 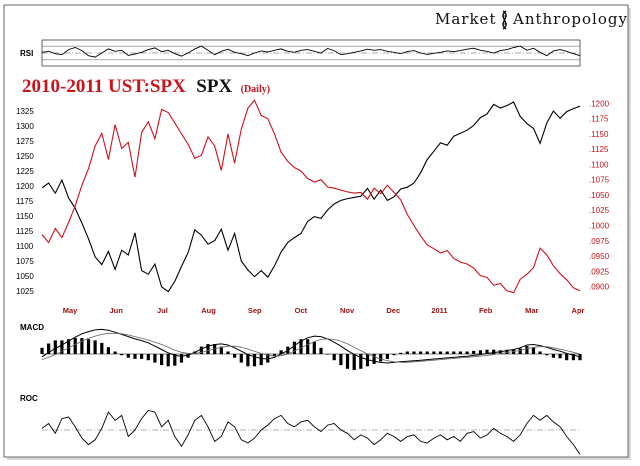 What do you see at coordinates (504, 20) in the screenshot?
I see `dna-helix-icon` at bounding box center [504, 20].